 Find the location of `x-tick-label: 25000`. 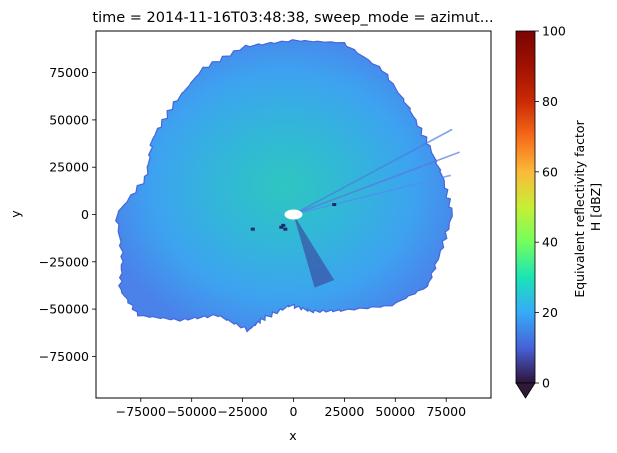

x-tick-label: 25000 is located at coordinates (345, 411).